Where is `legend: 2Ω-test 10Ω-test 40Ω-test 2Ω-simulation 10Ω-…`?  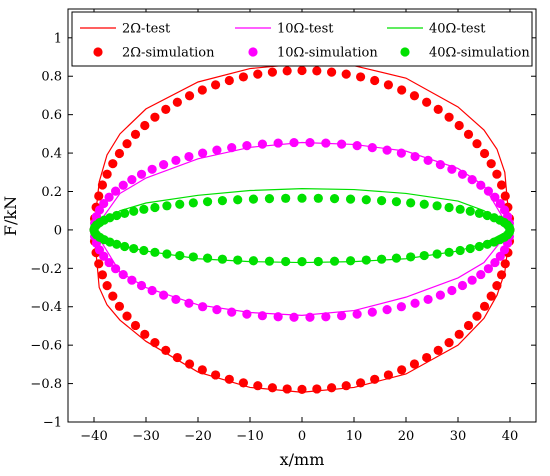
legend: 2Ω-test 10Ω-test 40Ω-test 2Ω-simulation 10Ω-… is located at coordinates (302, 39).